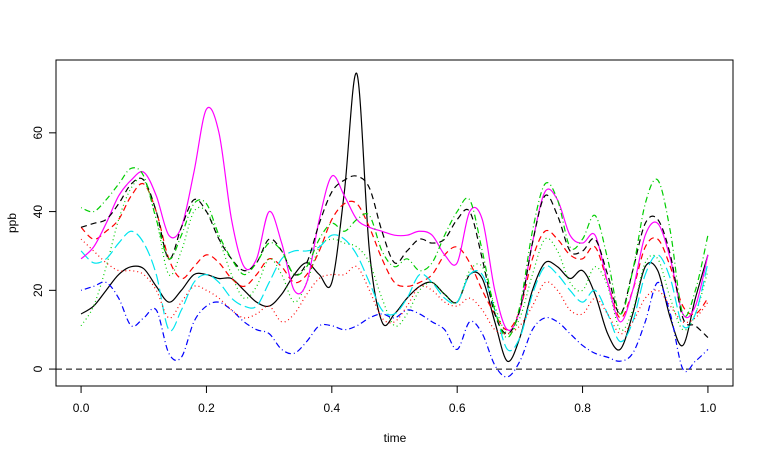 The width and height of the screenshot is (763, 468). I want to click on x-tick-label: 0.6, so click(457, 408).